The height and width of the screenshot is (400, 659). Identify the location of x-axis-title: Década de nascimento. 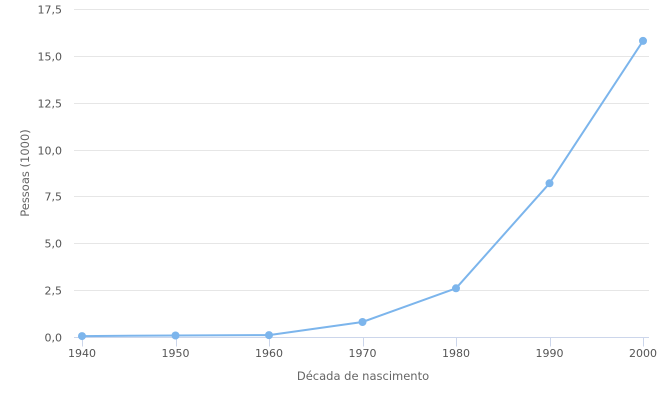
(363, 376).